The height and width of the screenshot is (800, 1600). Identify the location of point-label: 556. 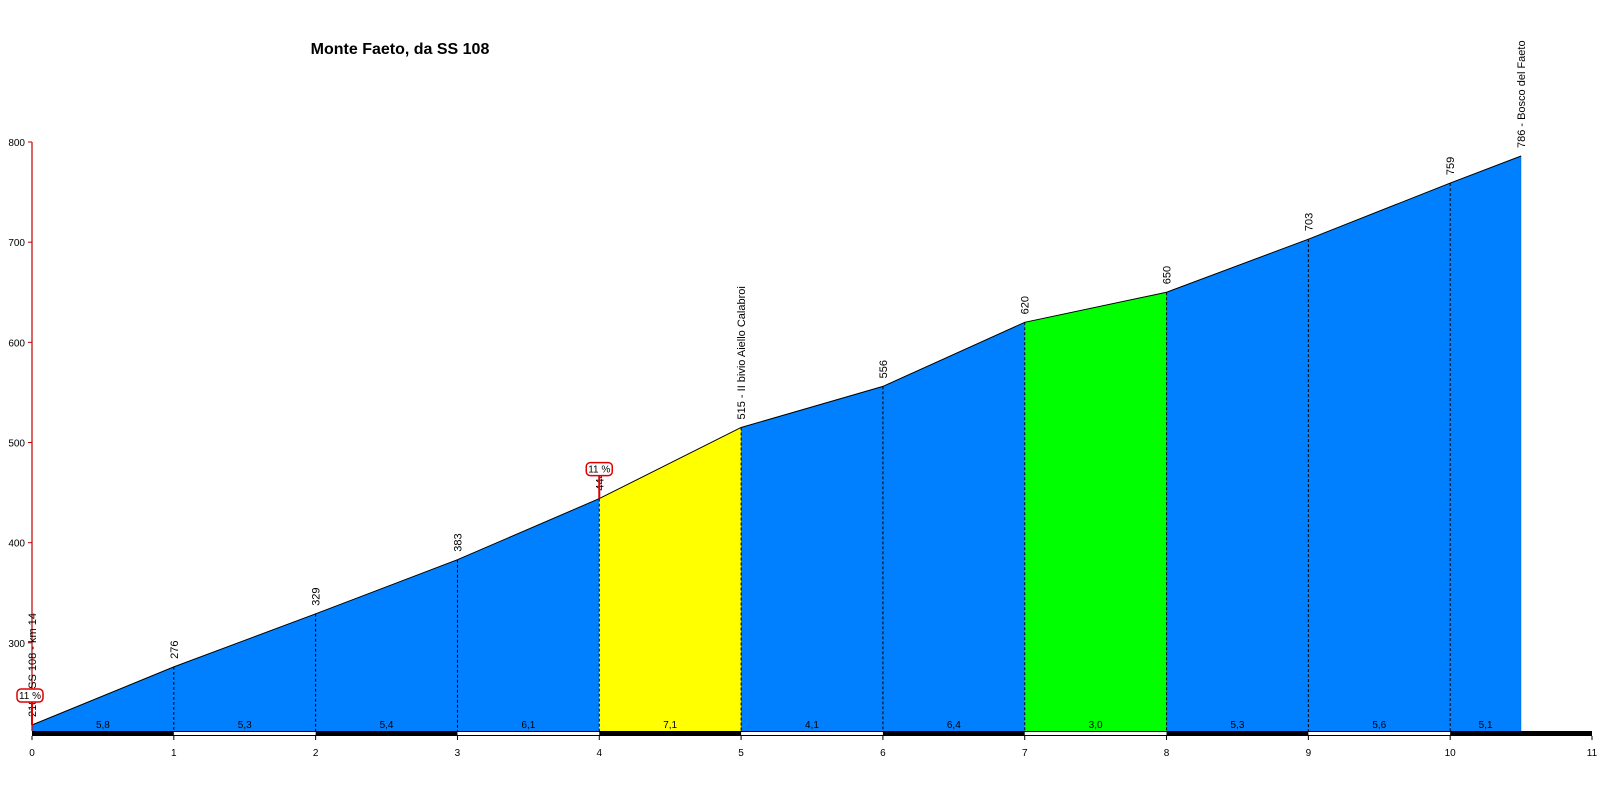
(884, 369).